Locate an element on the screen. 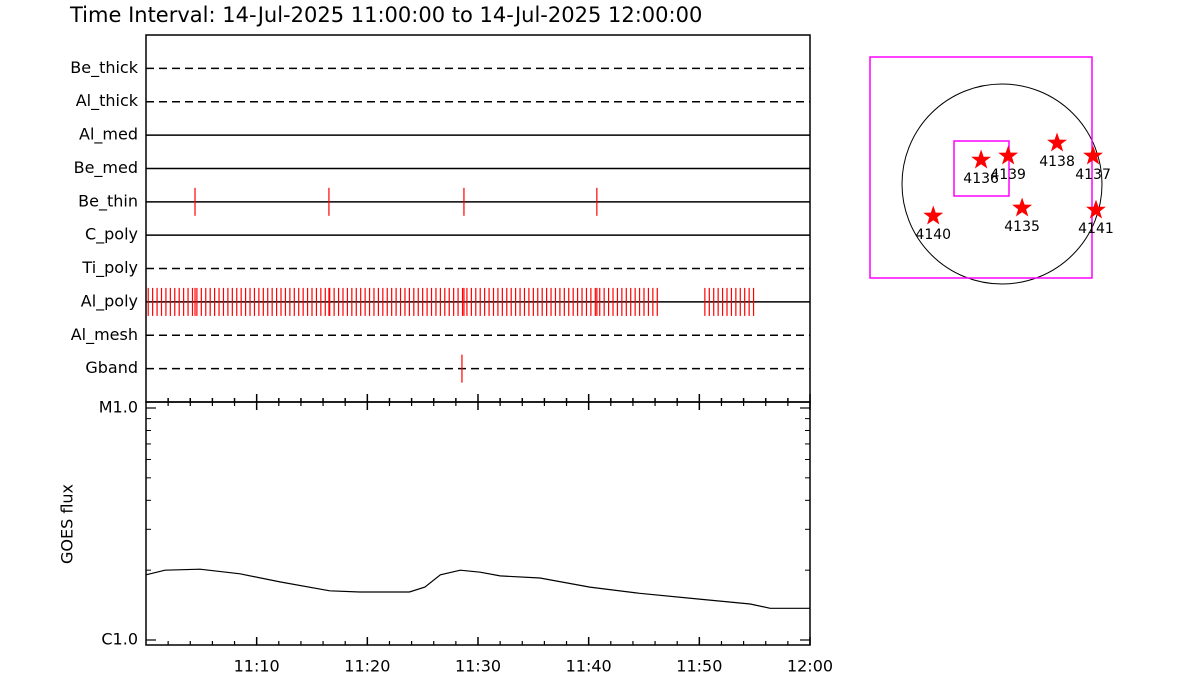 The image size is (1200, 700). x-tick-label: 11:50 is located at coordinates (699, 666).